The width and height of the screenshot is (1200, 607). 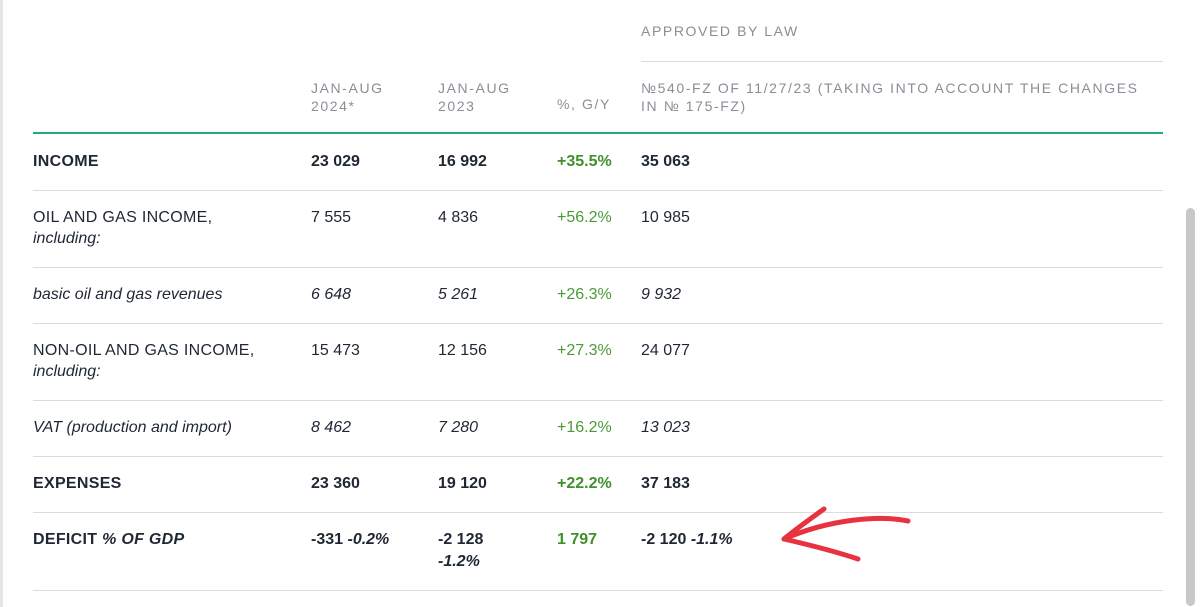 I want to click on value-law: 24 077, so click(x=665, y=350).